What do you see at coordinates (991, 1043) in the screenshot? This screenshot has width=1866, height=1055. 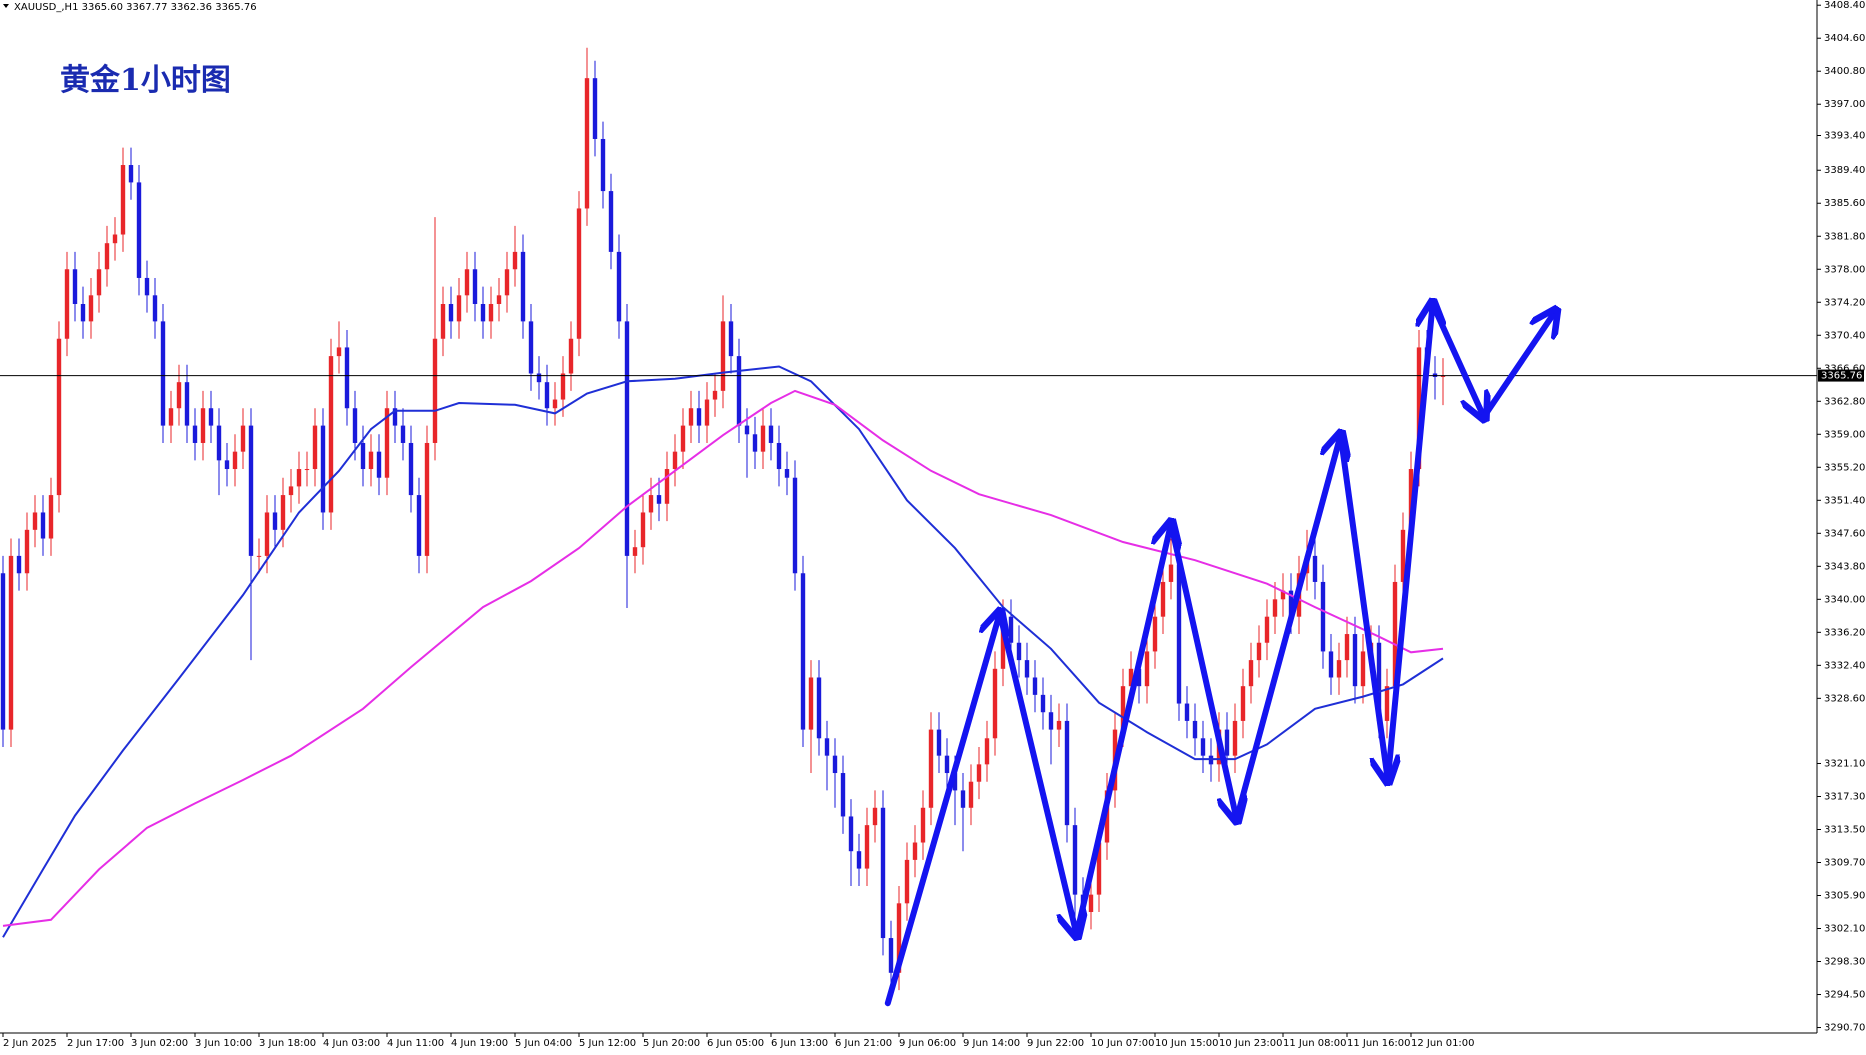 I see `x-tick-label: 9 Jun 14:00` at bounding box center [991, 1043].